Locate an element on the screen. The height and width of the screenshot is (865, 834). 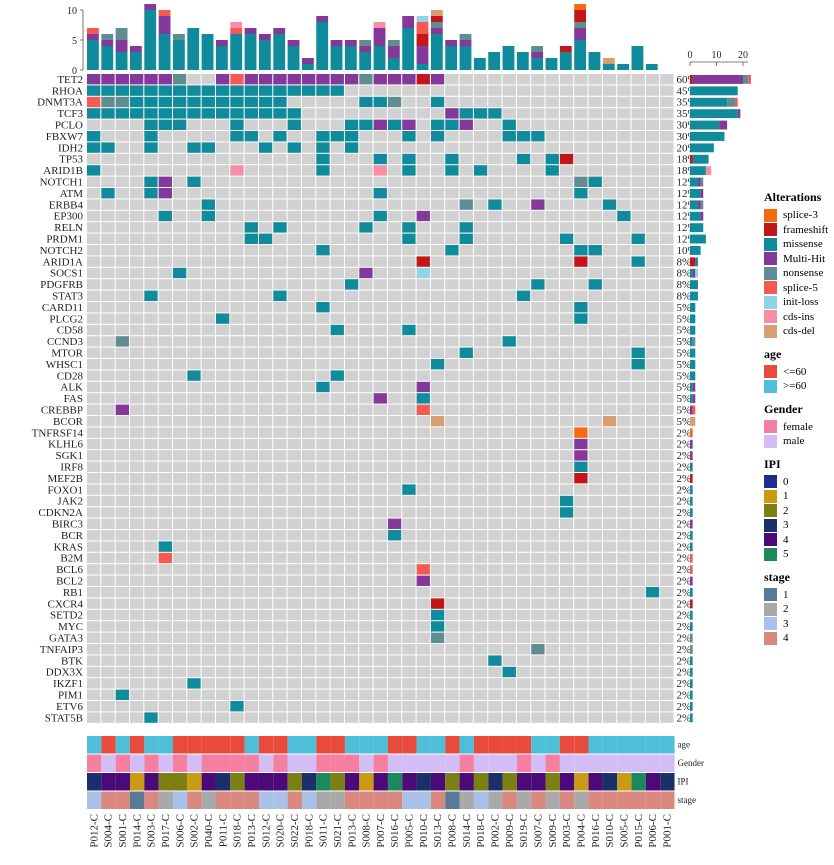
gene-label: CD58 is located at coordinates (70, 331).